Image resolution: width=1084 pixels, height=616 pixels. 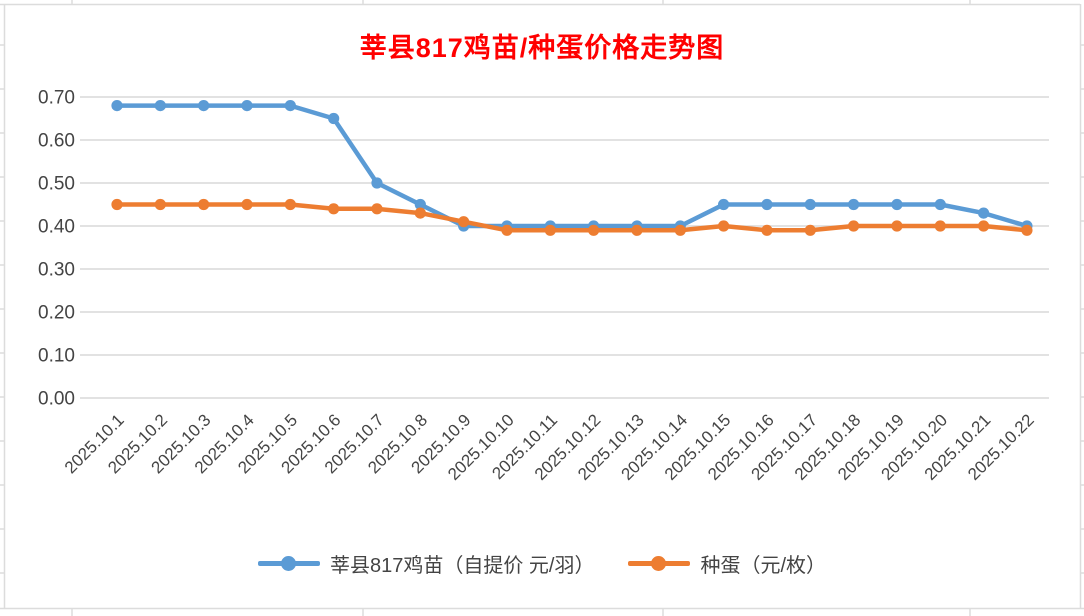 I want to click on y-axis-labels: 0.70 0.60 0.50 0.40 0.30 0.20 0.10 0.00, so click(x=56, y=249).